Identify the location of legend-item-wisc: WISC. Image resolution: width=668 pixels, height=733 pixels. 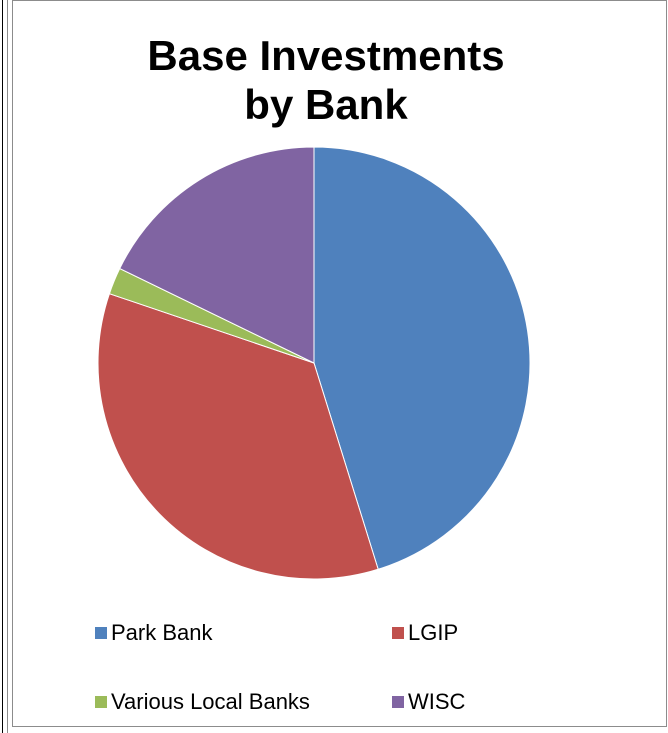
(428, 702).